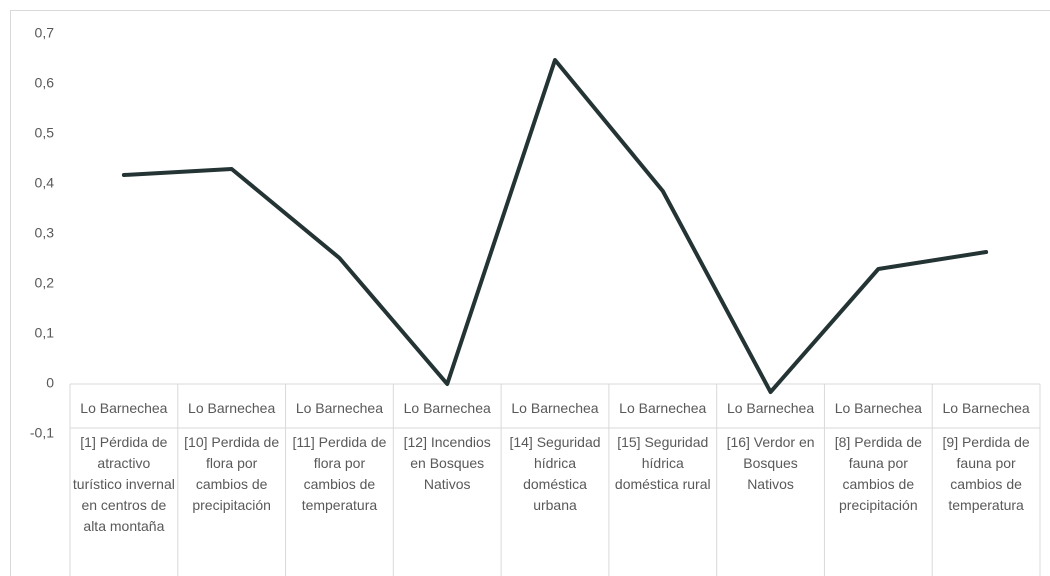 This screenshot has height=576, width=1050. What do you see at coordinates (45, 183) in the screenshot?
I see `y-tick-label: 0,4` at bounding box center [45, 183].